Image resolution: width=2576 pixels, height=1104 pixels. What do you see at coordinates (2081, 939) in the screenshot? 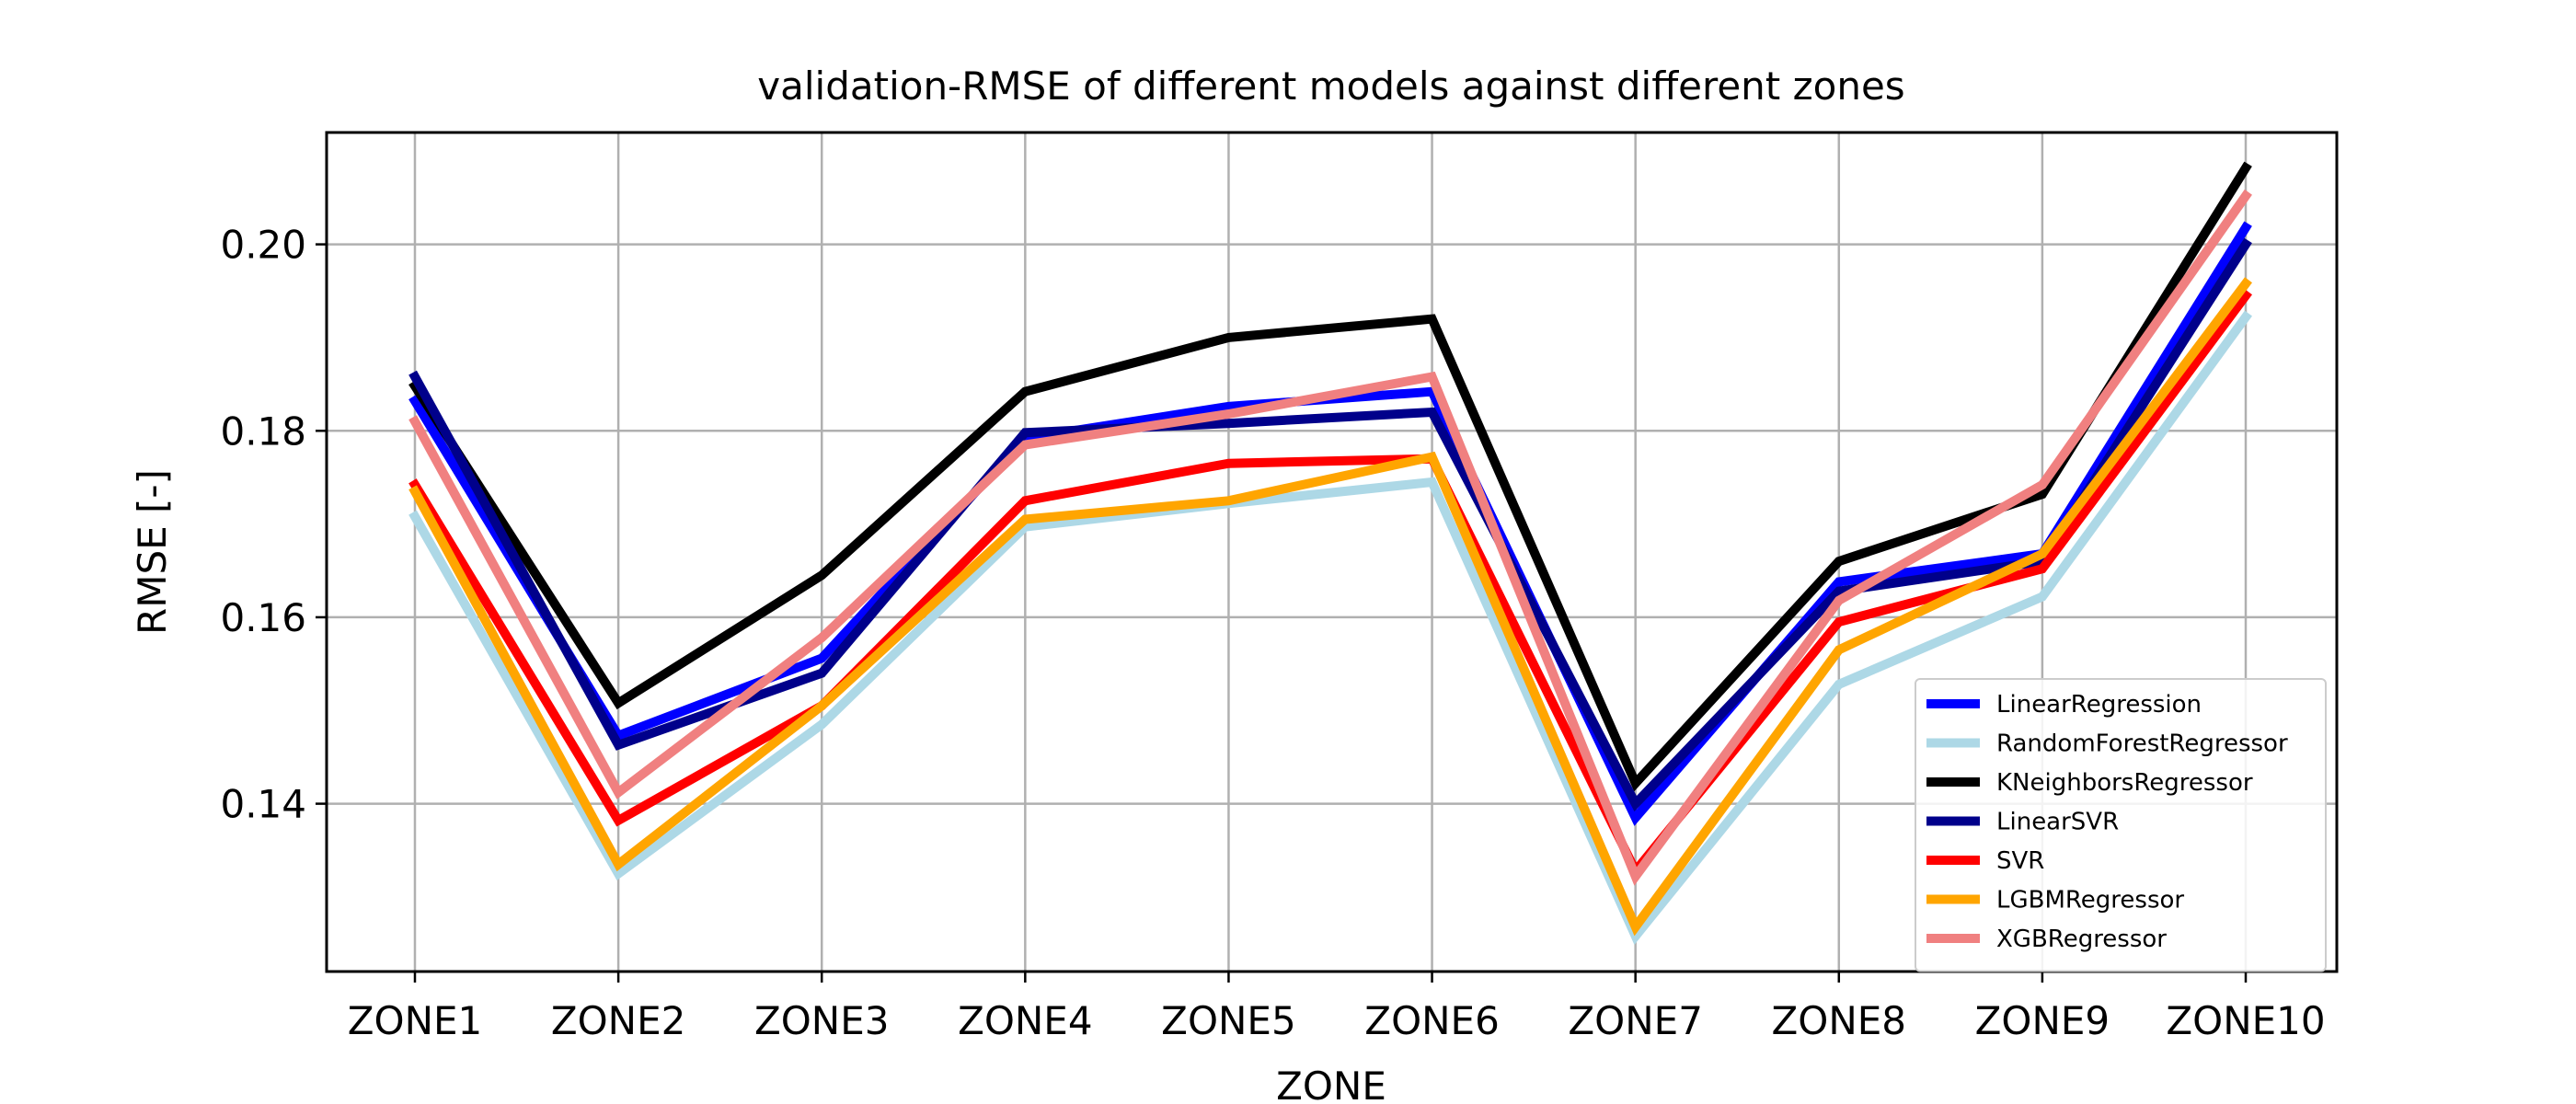
I see `legend-label: XGBRegressor` at bounding box center [2081, 939].